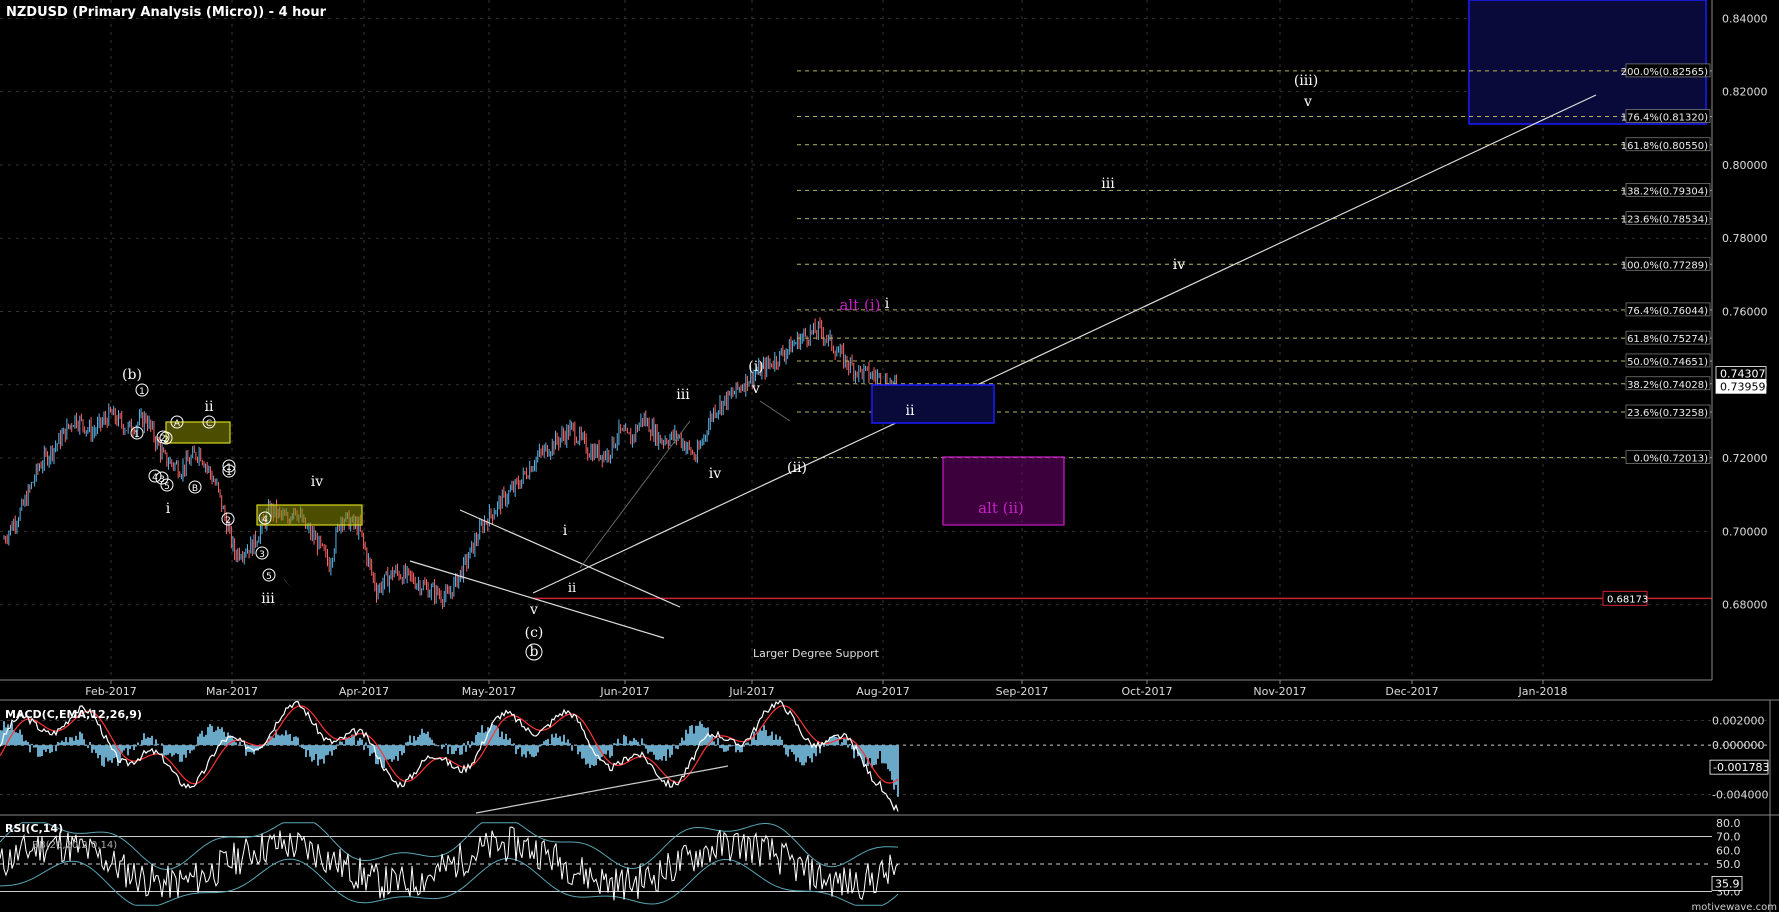 Image resolution: width=1779 pixels, height=912 pixels. I want to click on sub-wave-label: 5, so click(269, 577).